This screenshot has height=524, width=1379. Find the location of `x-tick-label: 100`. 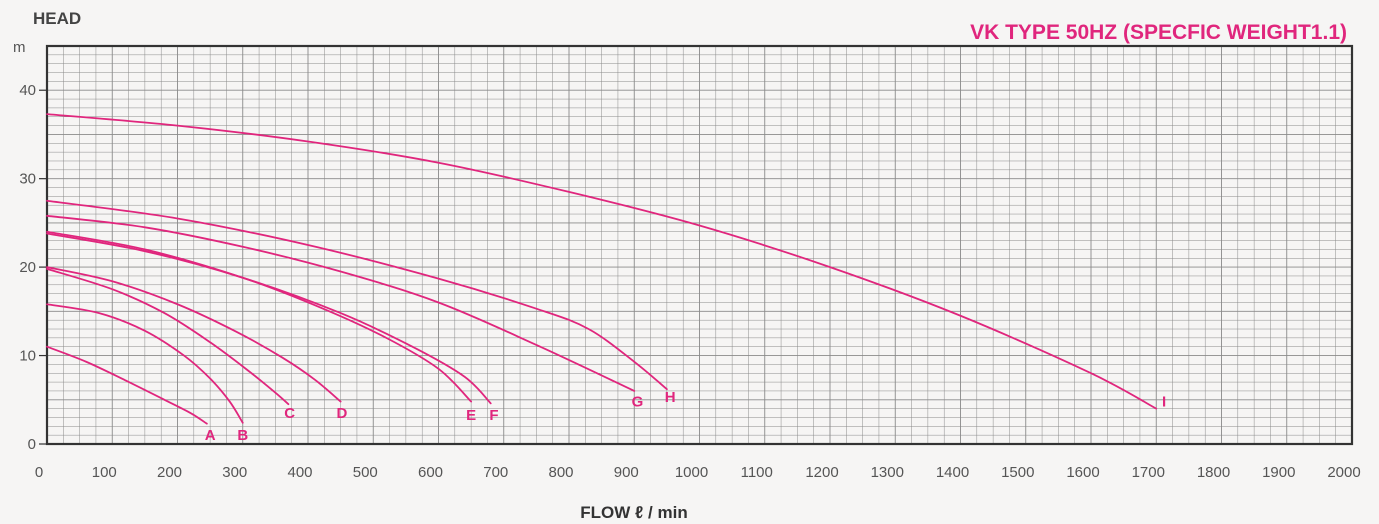

x-tick-label: 100 is located at coordinates (104, 472).